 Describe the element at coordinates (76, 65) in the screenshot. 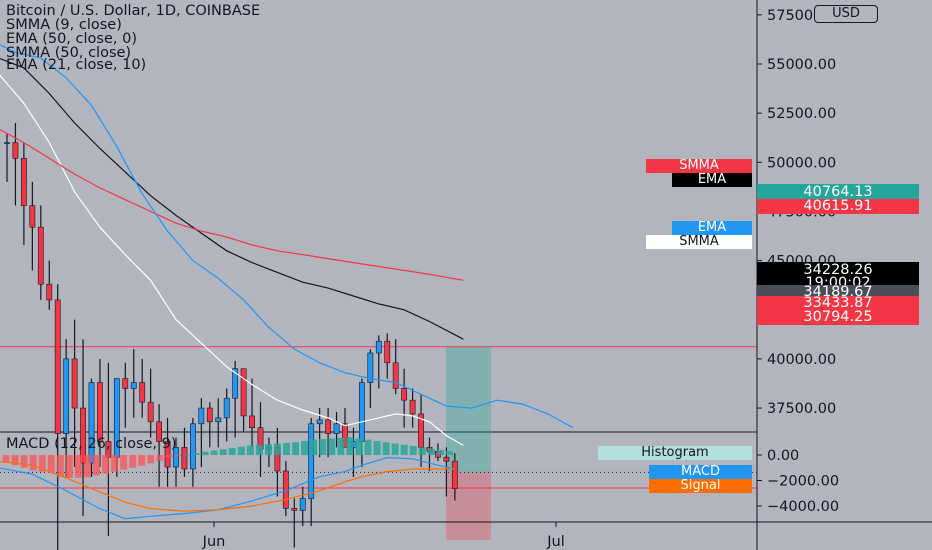

I see `indicator-ema21-label: EMA (21, close, 10)` at that location.